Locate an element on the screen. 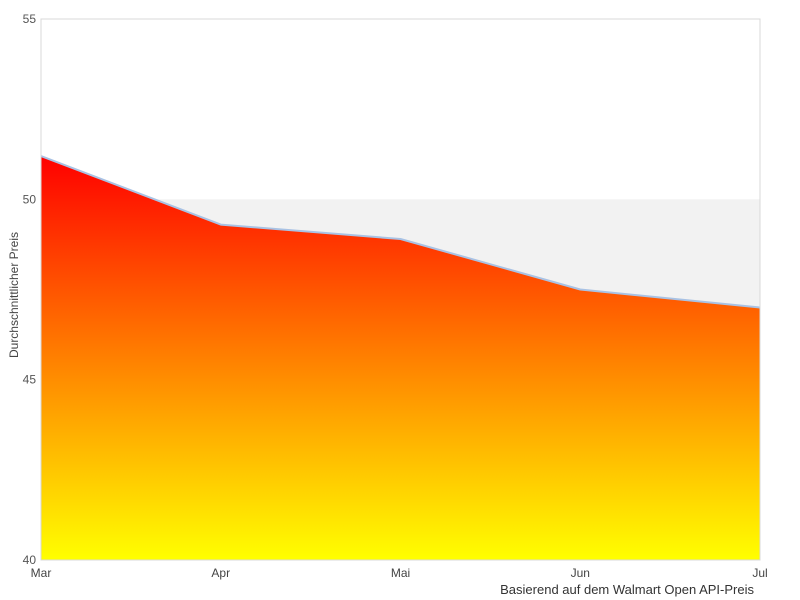 Image resolution: width=800 pixels, height=600 pixels. x-tick-label: Mar is located at coordinates (41, 573).